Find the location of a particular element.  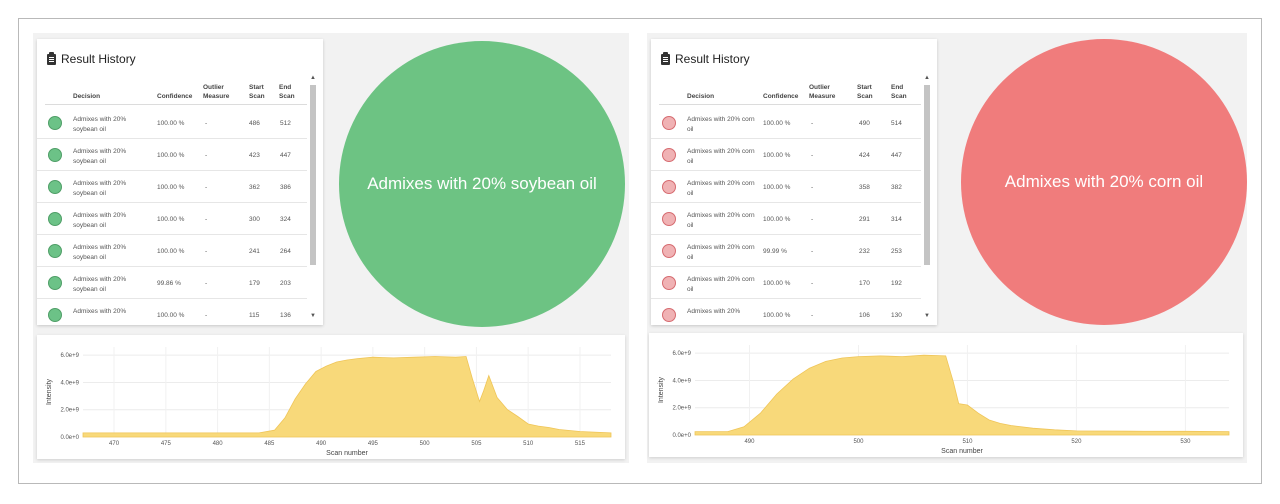

x-tick-label: 530 is located at coordinates (1185, 442).